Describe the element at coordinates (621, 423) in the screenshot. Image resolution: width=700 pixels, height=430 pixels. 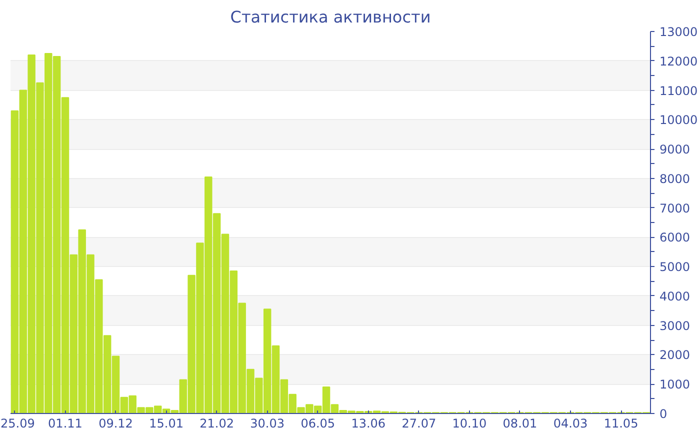
I see `x-tick-label: 11.05` at that location.